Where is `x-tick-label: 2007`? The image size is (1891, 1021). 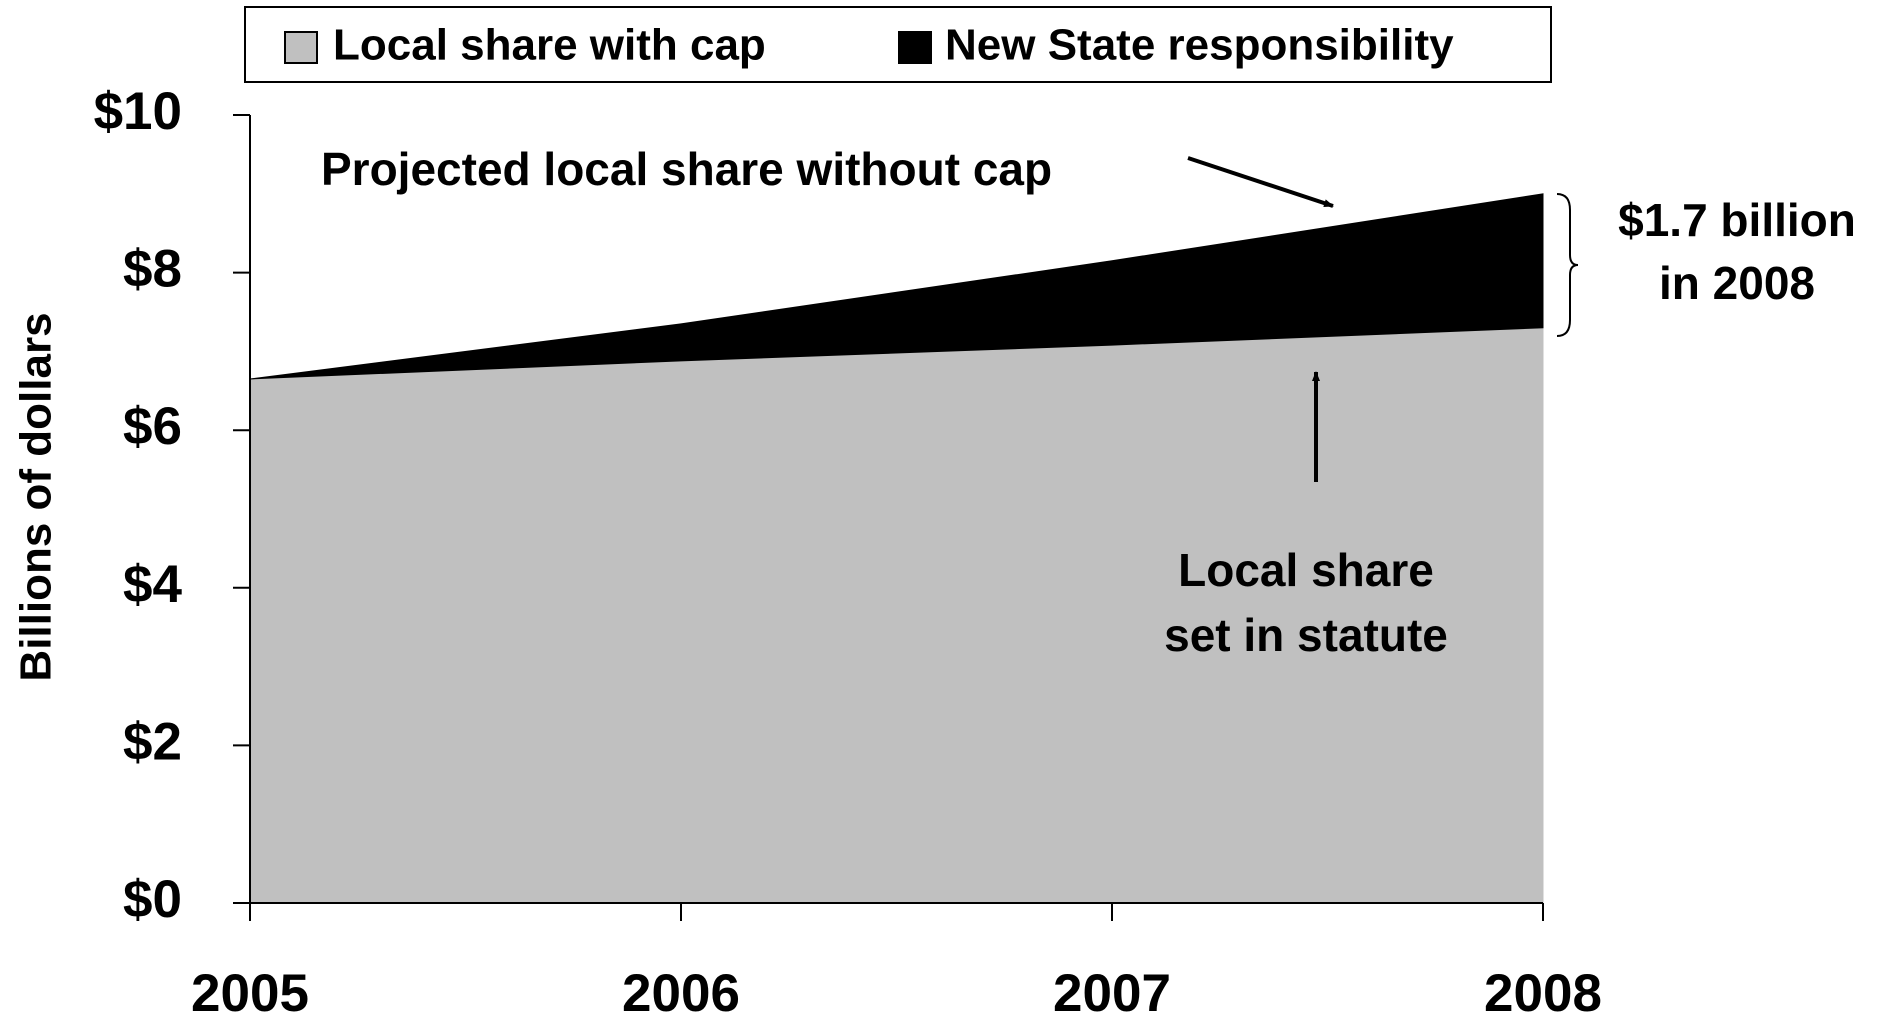 x-tick-label: 2007 is located at coordinates (1112, 992).